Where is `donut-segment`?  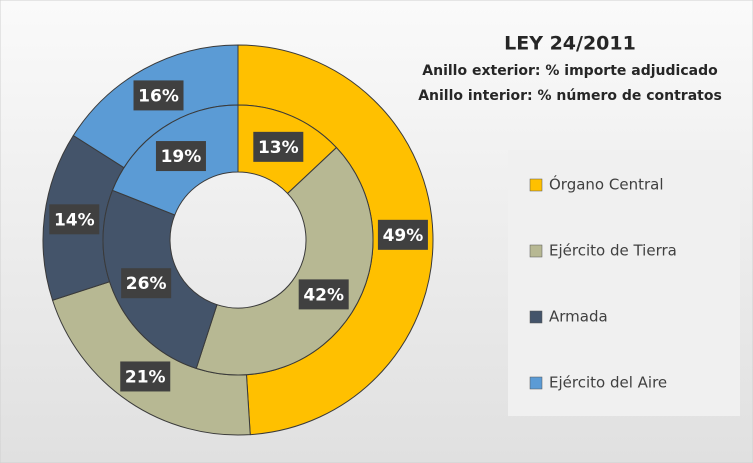
donut-segment is located at coordinates (284, 261).